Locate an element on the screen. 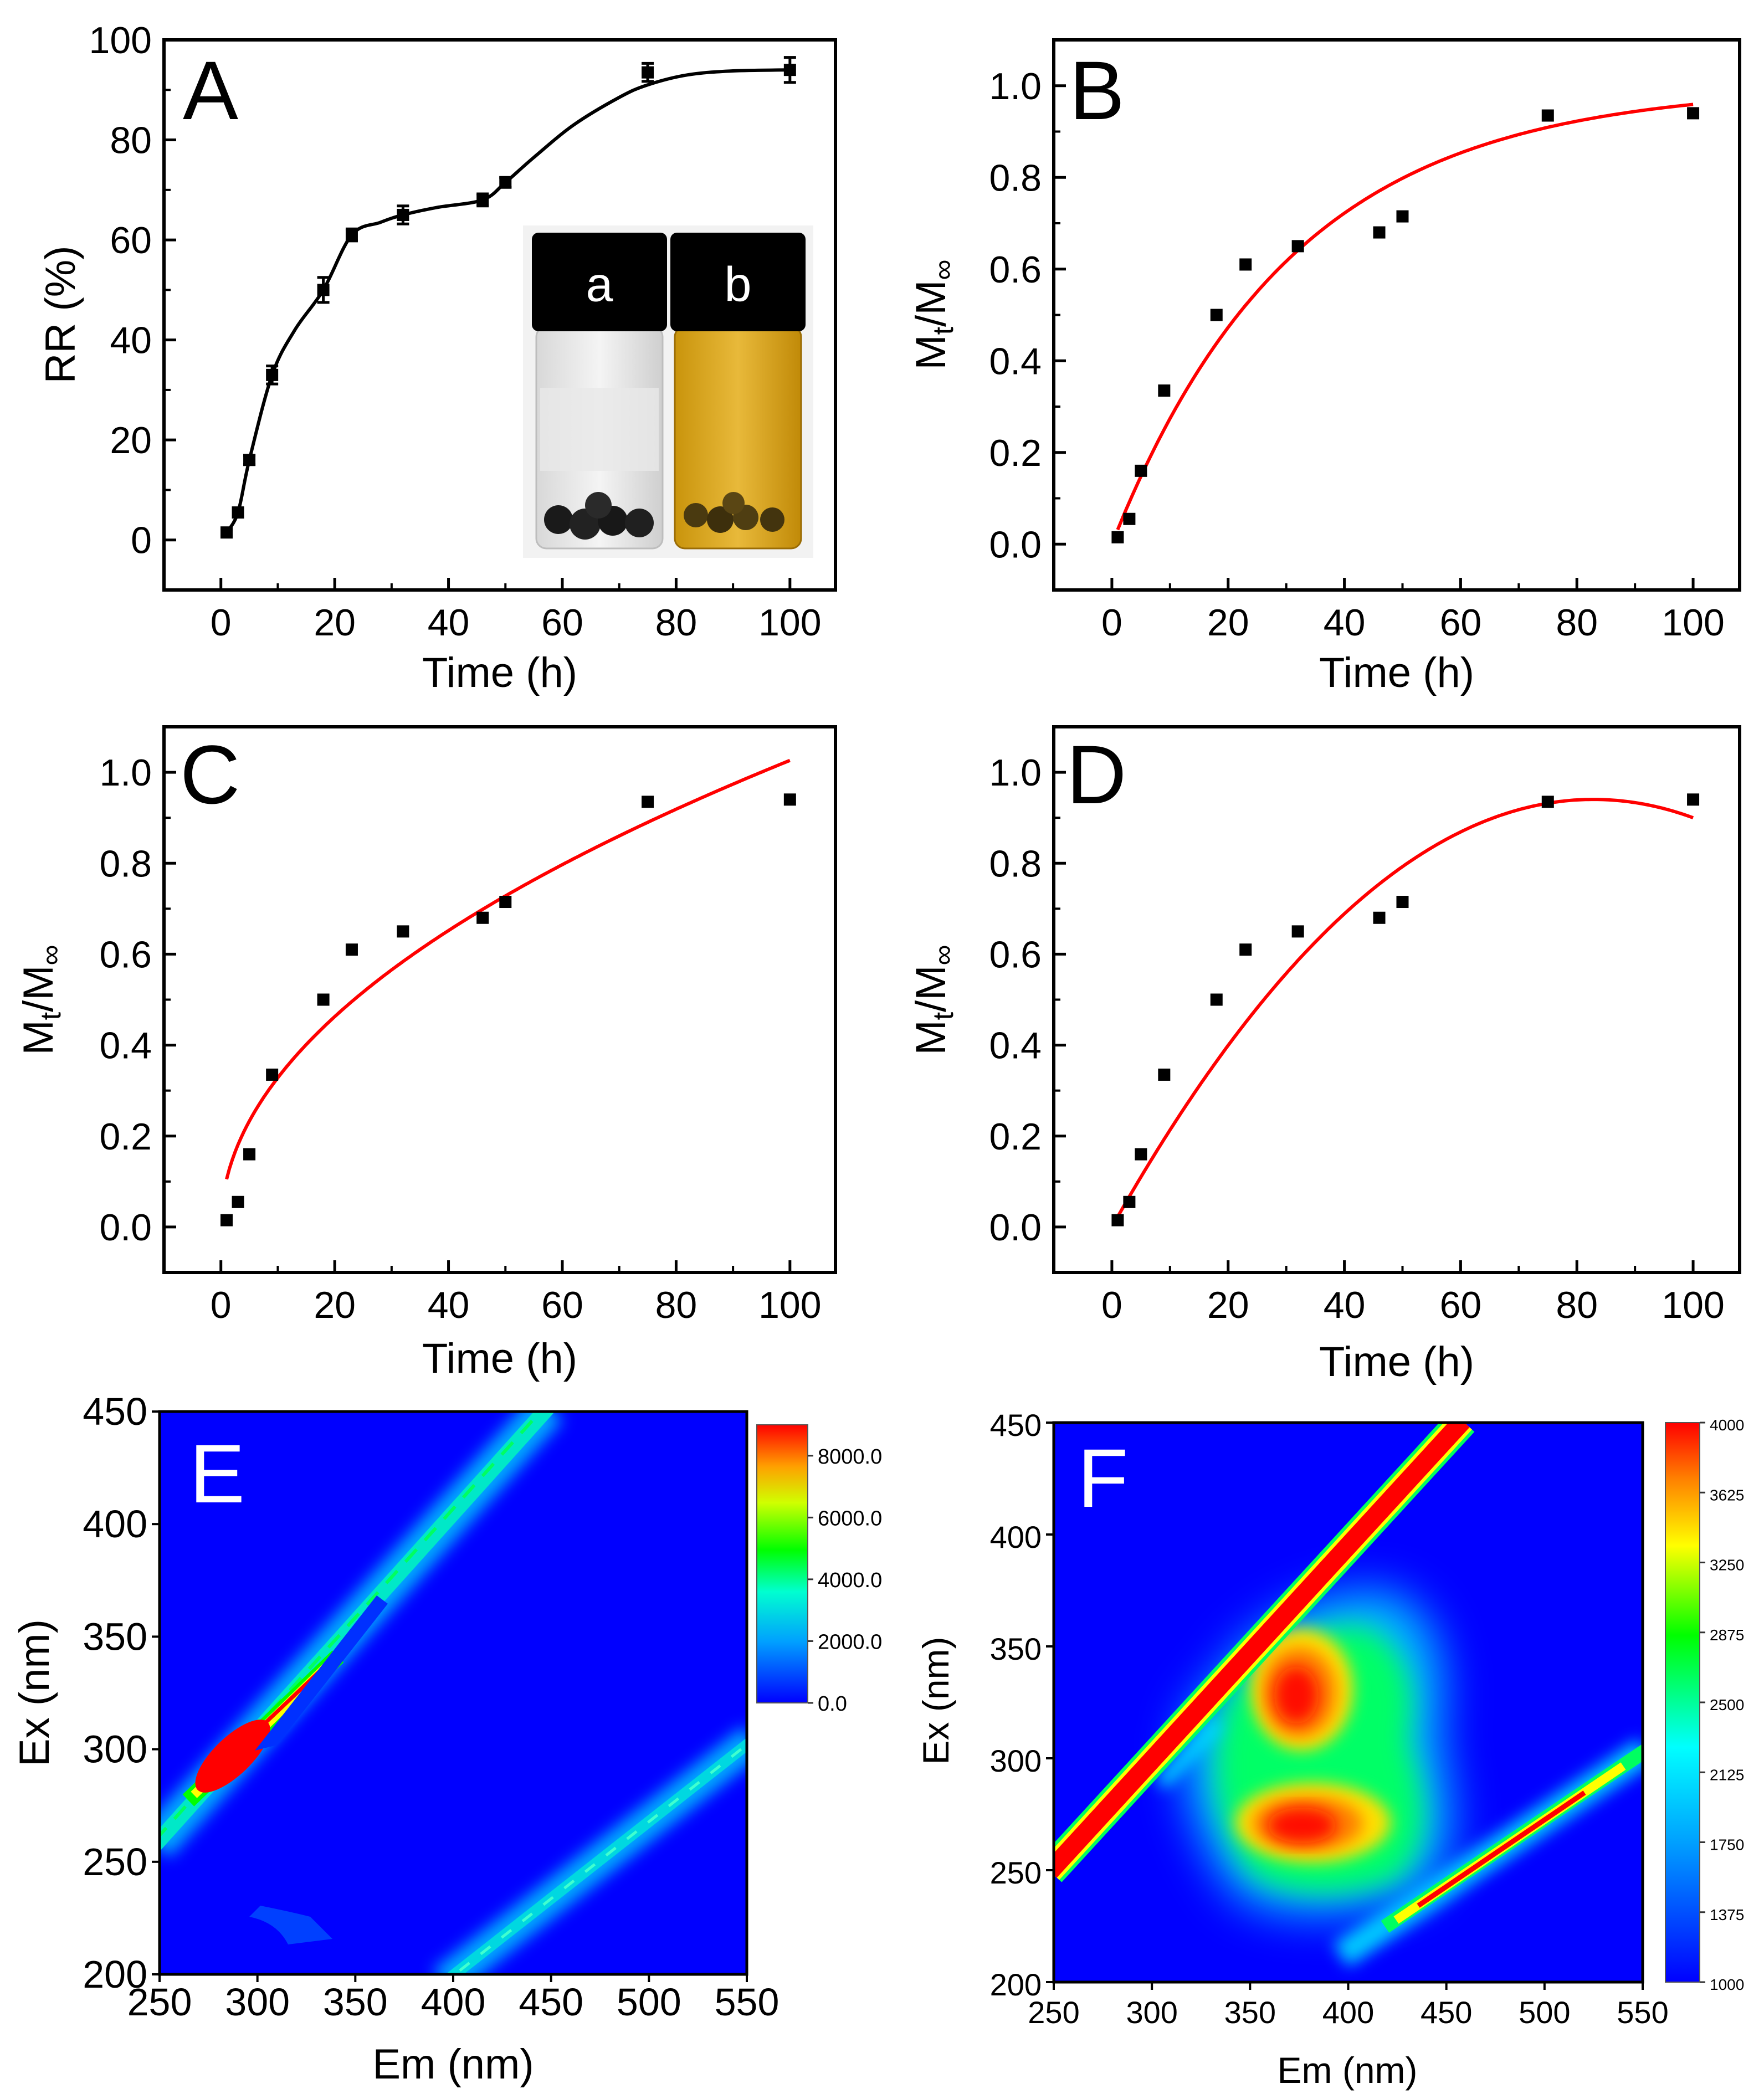 The width and height of the screenshot is (1764, 2099). panel-c-xtick-label: 20 is located at coordinates (335, 1305).